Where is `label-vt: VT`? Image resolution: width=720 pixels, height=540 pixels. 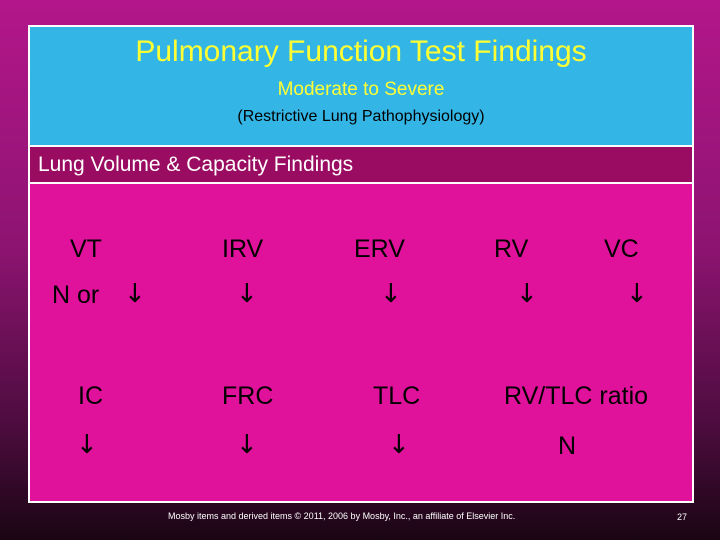
label-vt: VT is located at coordinates (86, 249).